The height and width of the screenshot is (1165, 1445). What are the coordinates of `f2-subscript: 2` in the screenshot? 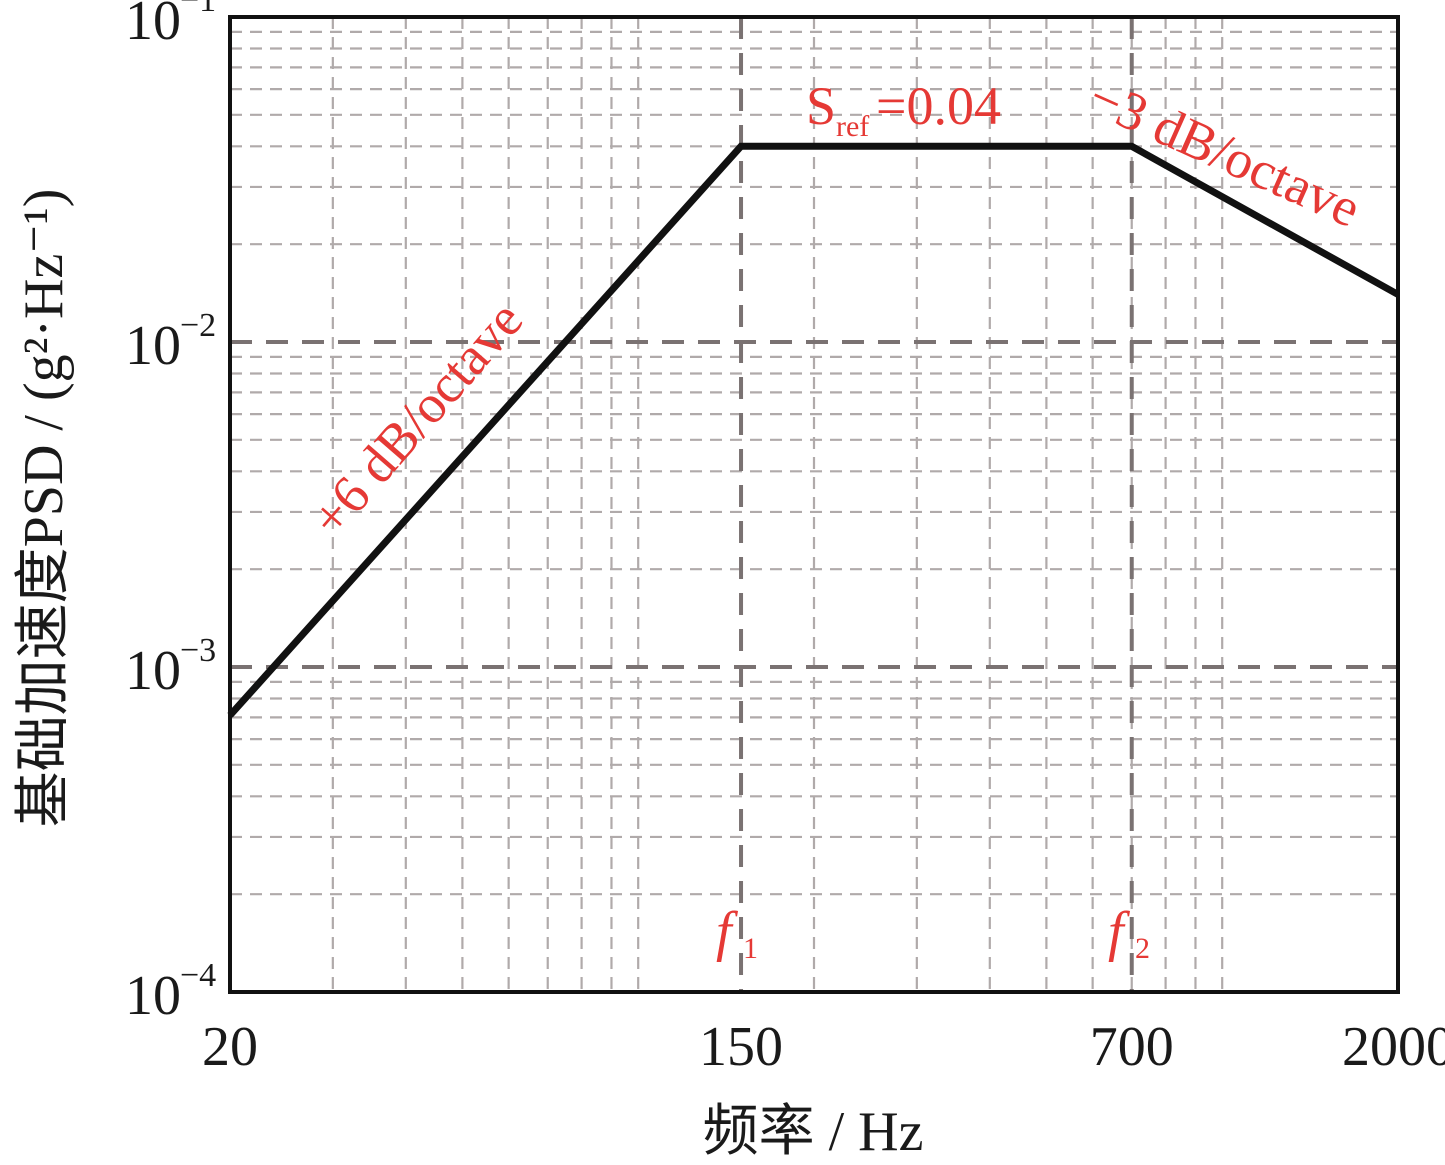 It's located at (1142, 948).